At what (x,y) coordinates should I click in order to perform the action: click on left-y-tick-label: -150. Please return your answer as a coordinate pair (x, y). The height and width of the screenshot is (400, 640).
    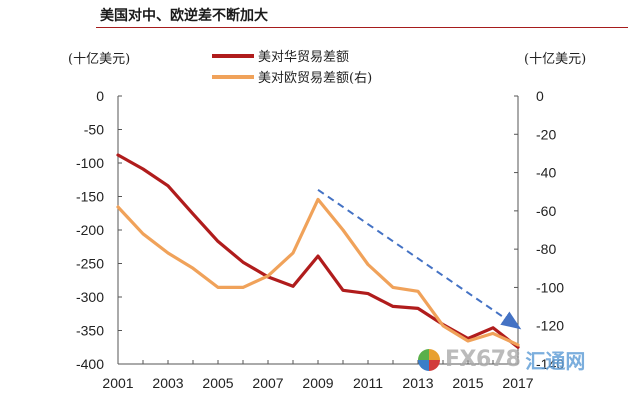
    Looking at the image, I should click on (90, 197).